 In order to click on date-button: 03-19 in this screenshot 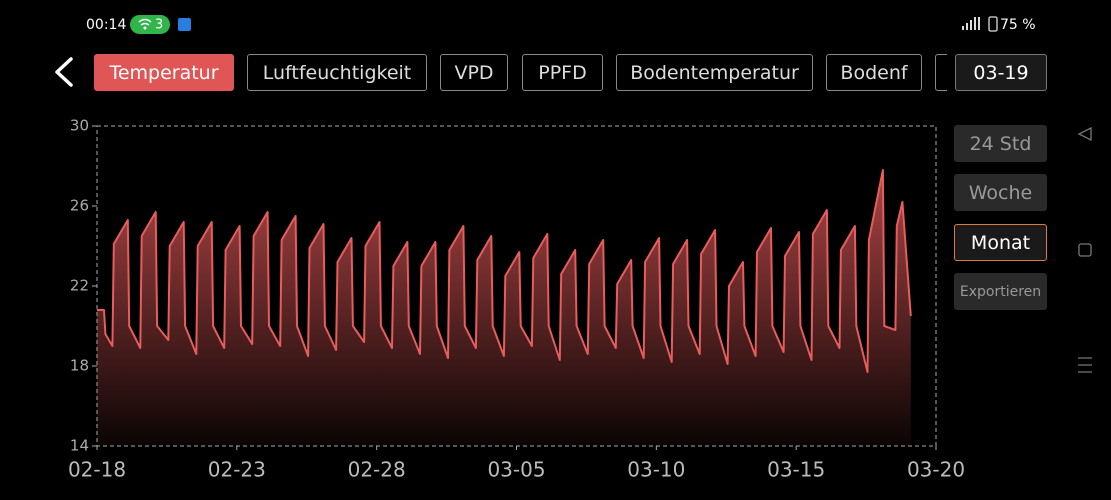, I will do `click(1001, 72)`.